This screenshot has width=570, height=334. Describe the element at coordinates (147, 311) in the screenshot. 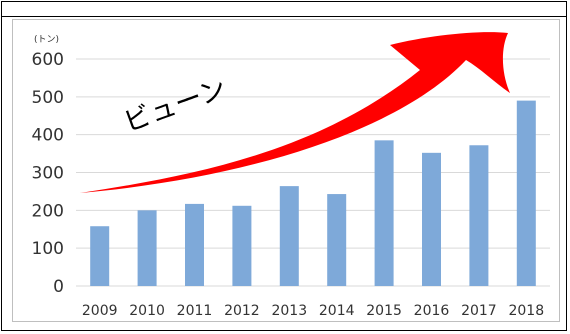

I see `x-tick-label: 2010` at that location.